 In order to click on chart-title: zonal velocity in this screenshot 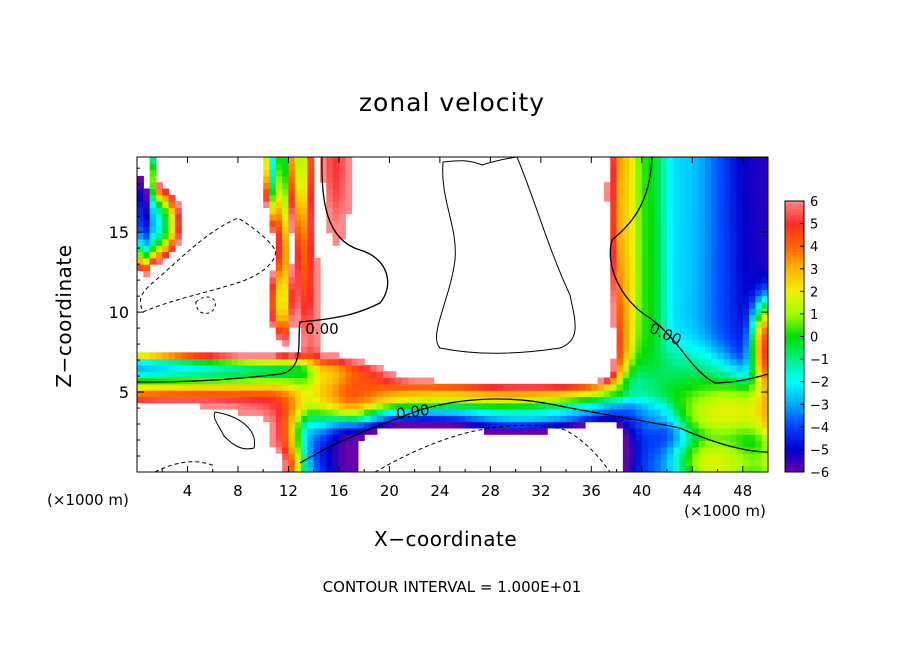, I will do `click(452, 102)`.